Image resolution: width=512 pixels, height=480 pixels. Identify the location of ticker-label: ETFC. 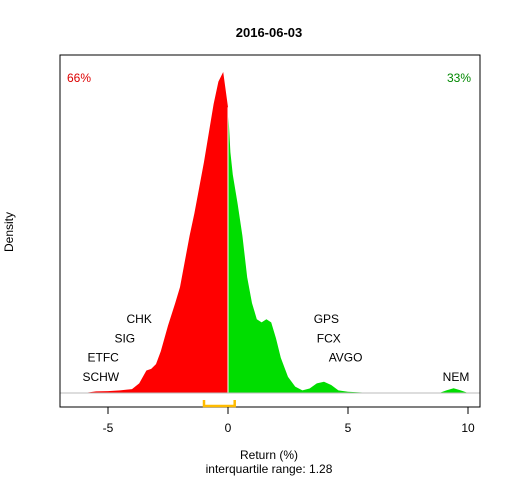
(104, 358).